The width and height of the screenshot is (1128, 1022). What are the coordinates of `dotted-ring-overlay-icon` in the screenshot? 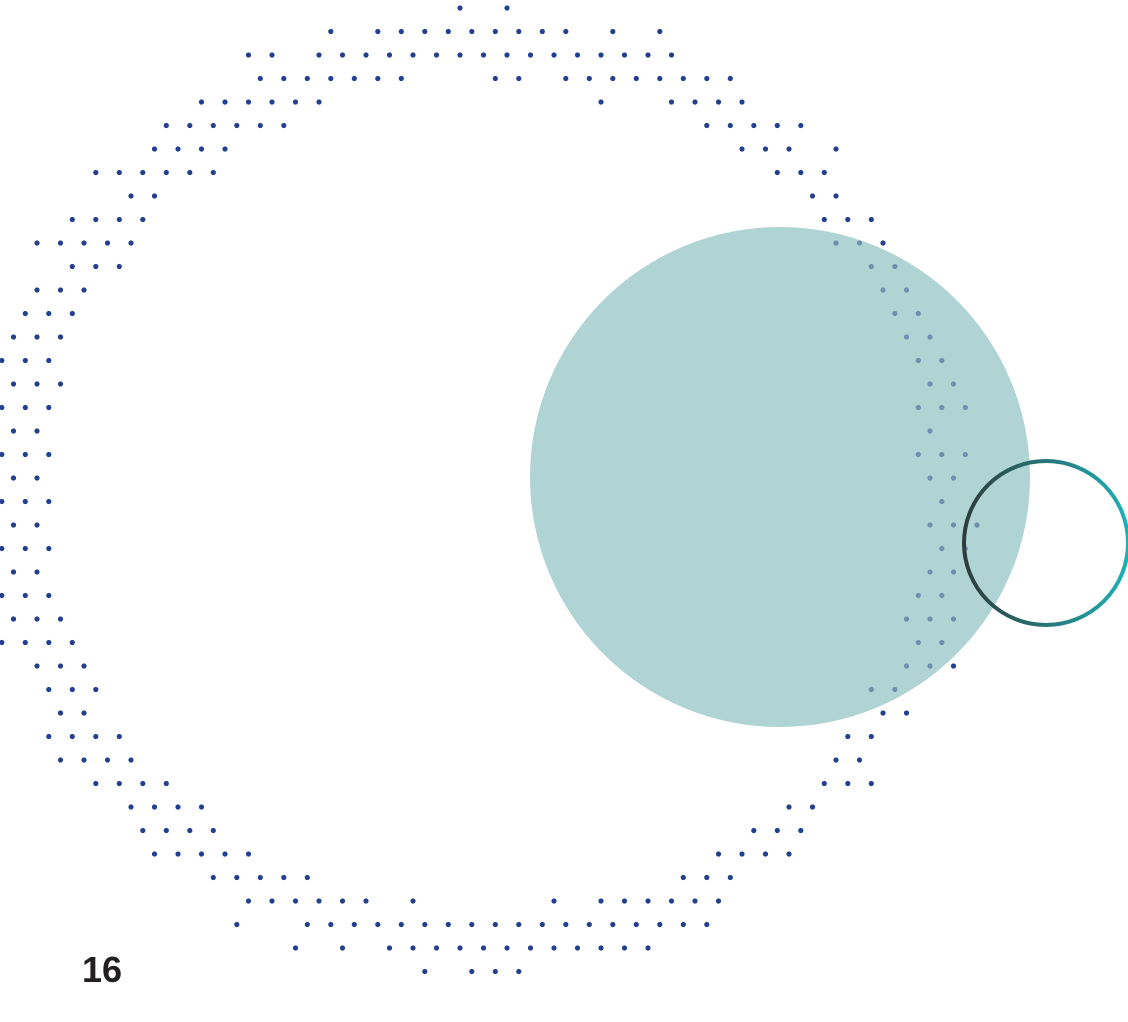 It's located at (906, 466).